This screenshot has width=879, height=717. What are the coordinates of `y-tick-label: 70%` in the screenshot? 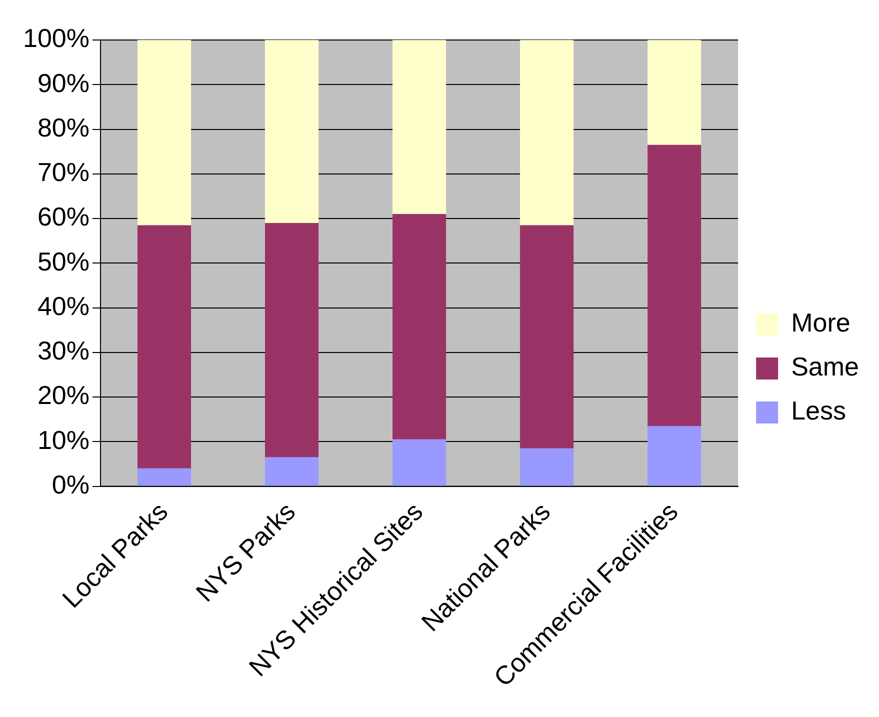 It's located at (63, 172).